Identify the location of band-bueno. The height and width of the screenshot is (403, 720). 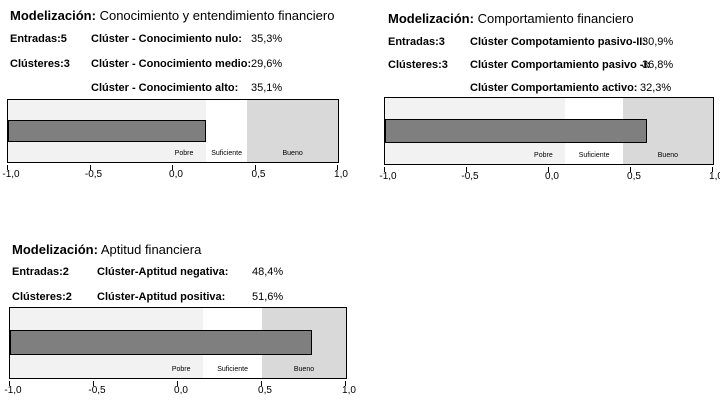
(292, 131).